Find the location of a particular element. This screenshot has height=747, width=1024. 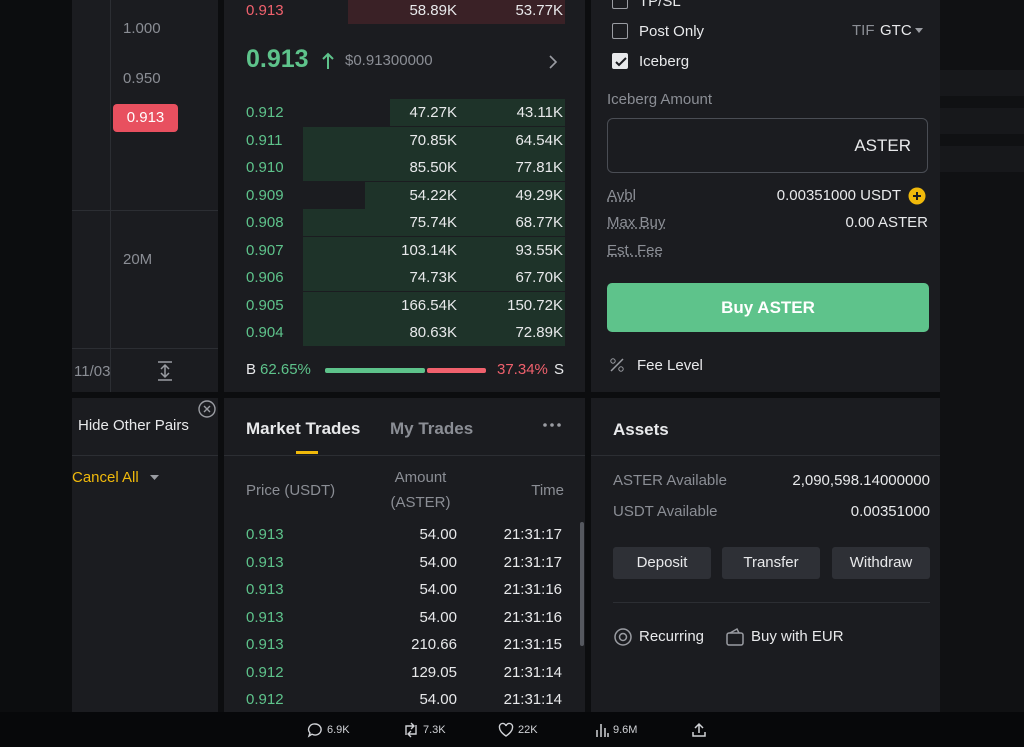

bid-amount: 54.22K is located at coordinates (433, 195).